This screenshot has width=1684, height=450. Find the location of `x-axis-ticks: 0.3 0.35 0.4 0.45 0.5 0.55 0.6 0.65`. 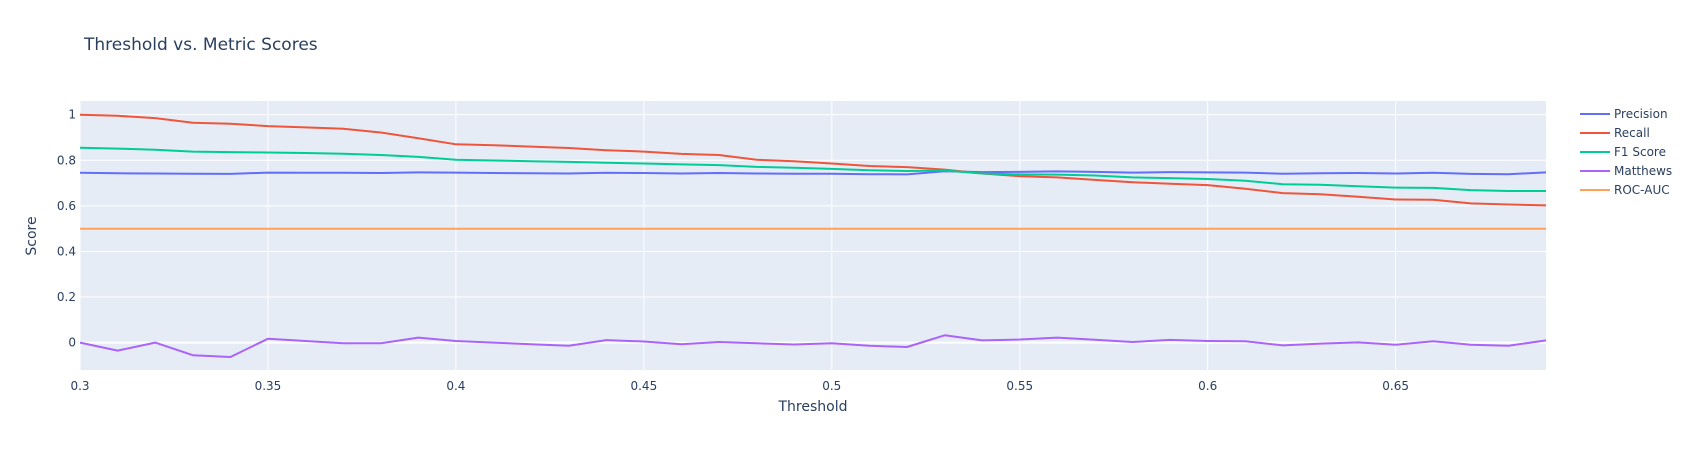

x-axis-ticks: 0.3 0.35 0.4 0.45 0.5 0.55 0.6 0.65 is located at coordinates (739, 386).